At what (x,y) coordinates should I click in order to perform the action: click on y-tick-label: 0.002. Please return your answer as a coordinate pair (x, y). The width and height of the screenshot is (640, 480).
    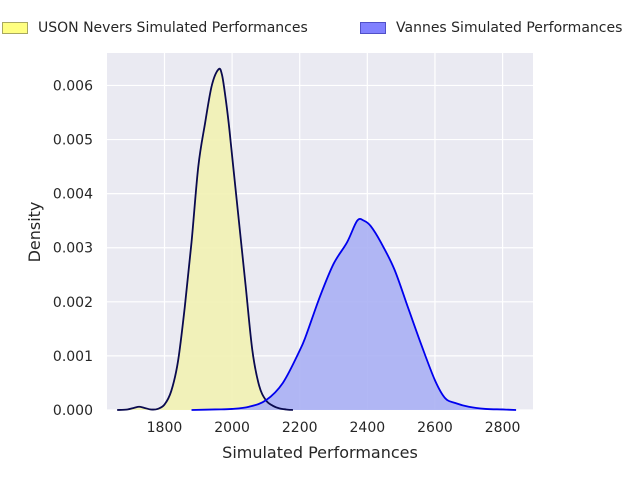
    Looking at the image, I should click on (73, 303).